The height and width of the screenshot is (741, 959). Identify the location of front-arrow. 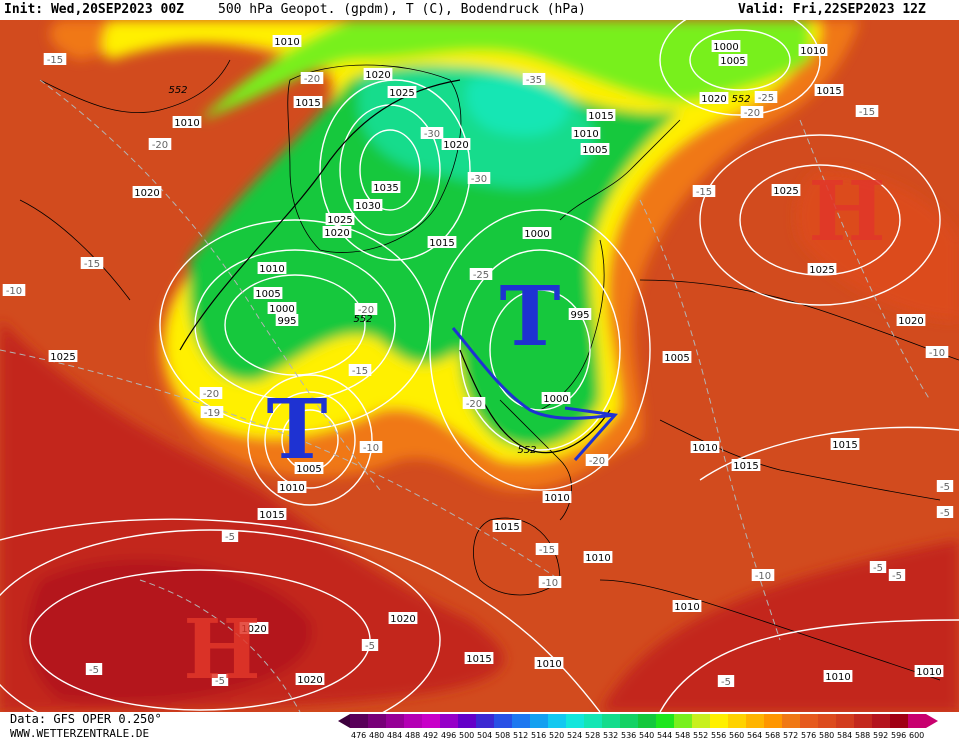
(533, 373).